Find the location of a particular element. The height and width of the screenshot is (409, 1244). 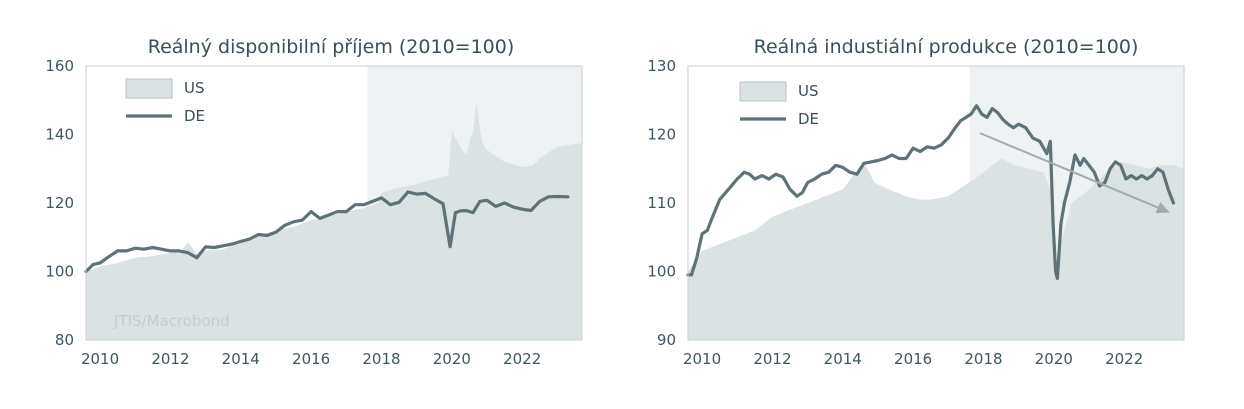

y-tick-label: 160 is located at coordinates (59, 66).